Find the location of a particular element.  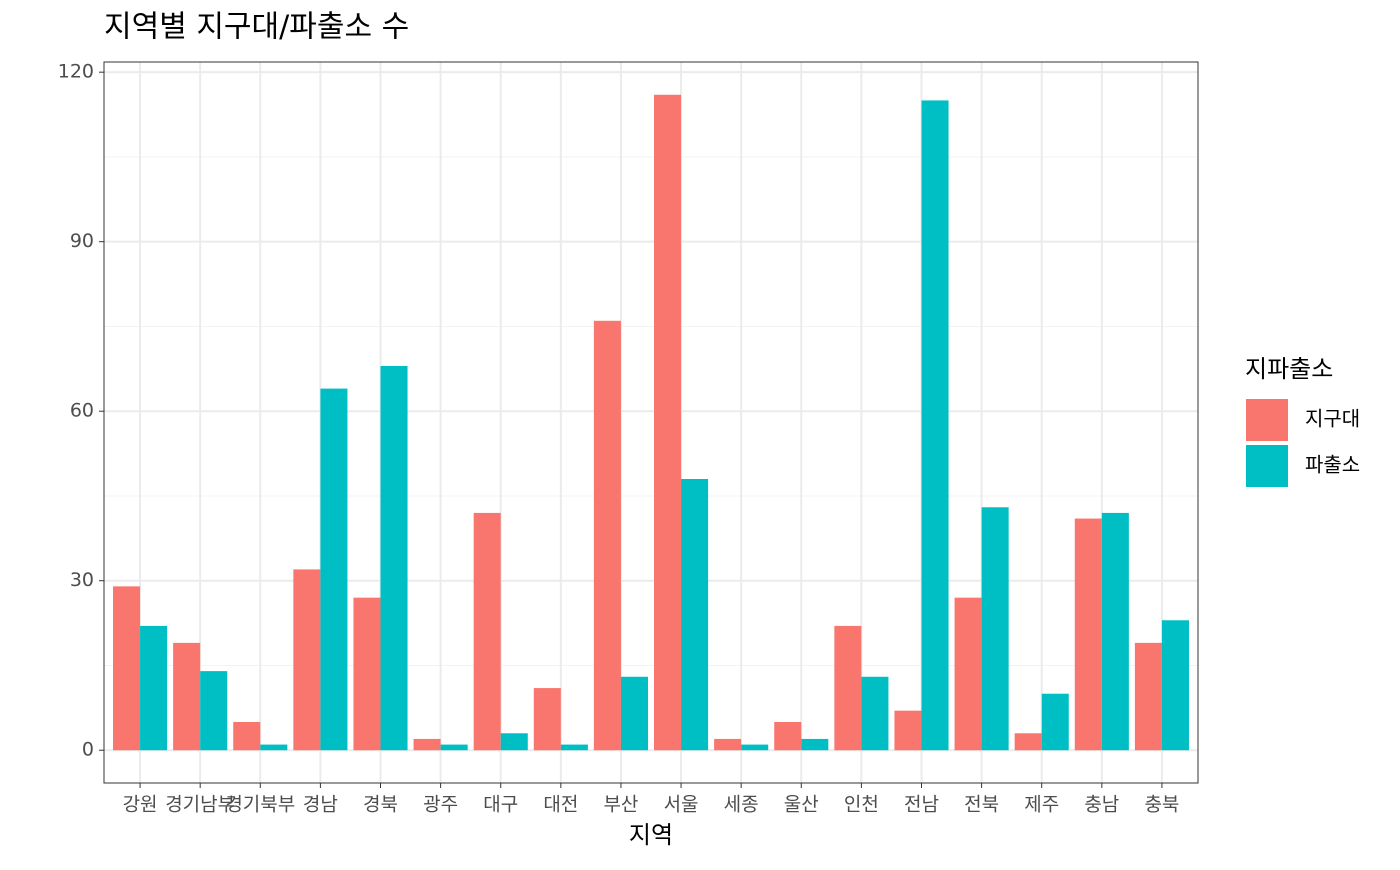

y-tick-label: 30 is located at coordinates (82, 580).